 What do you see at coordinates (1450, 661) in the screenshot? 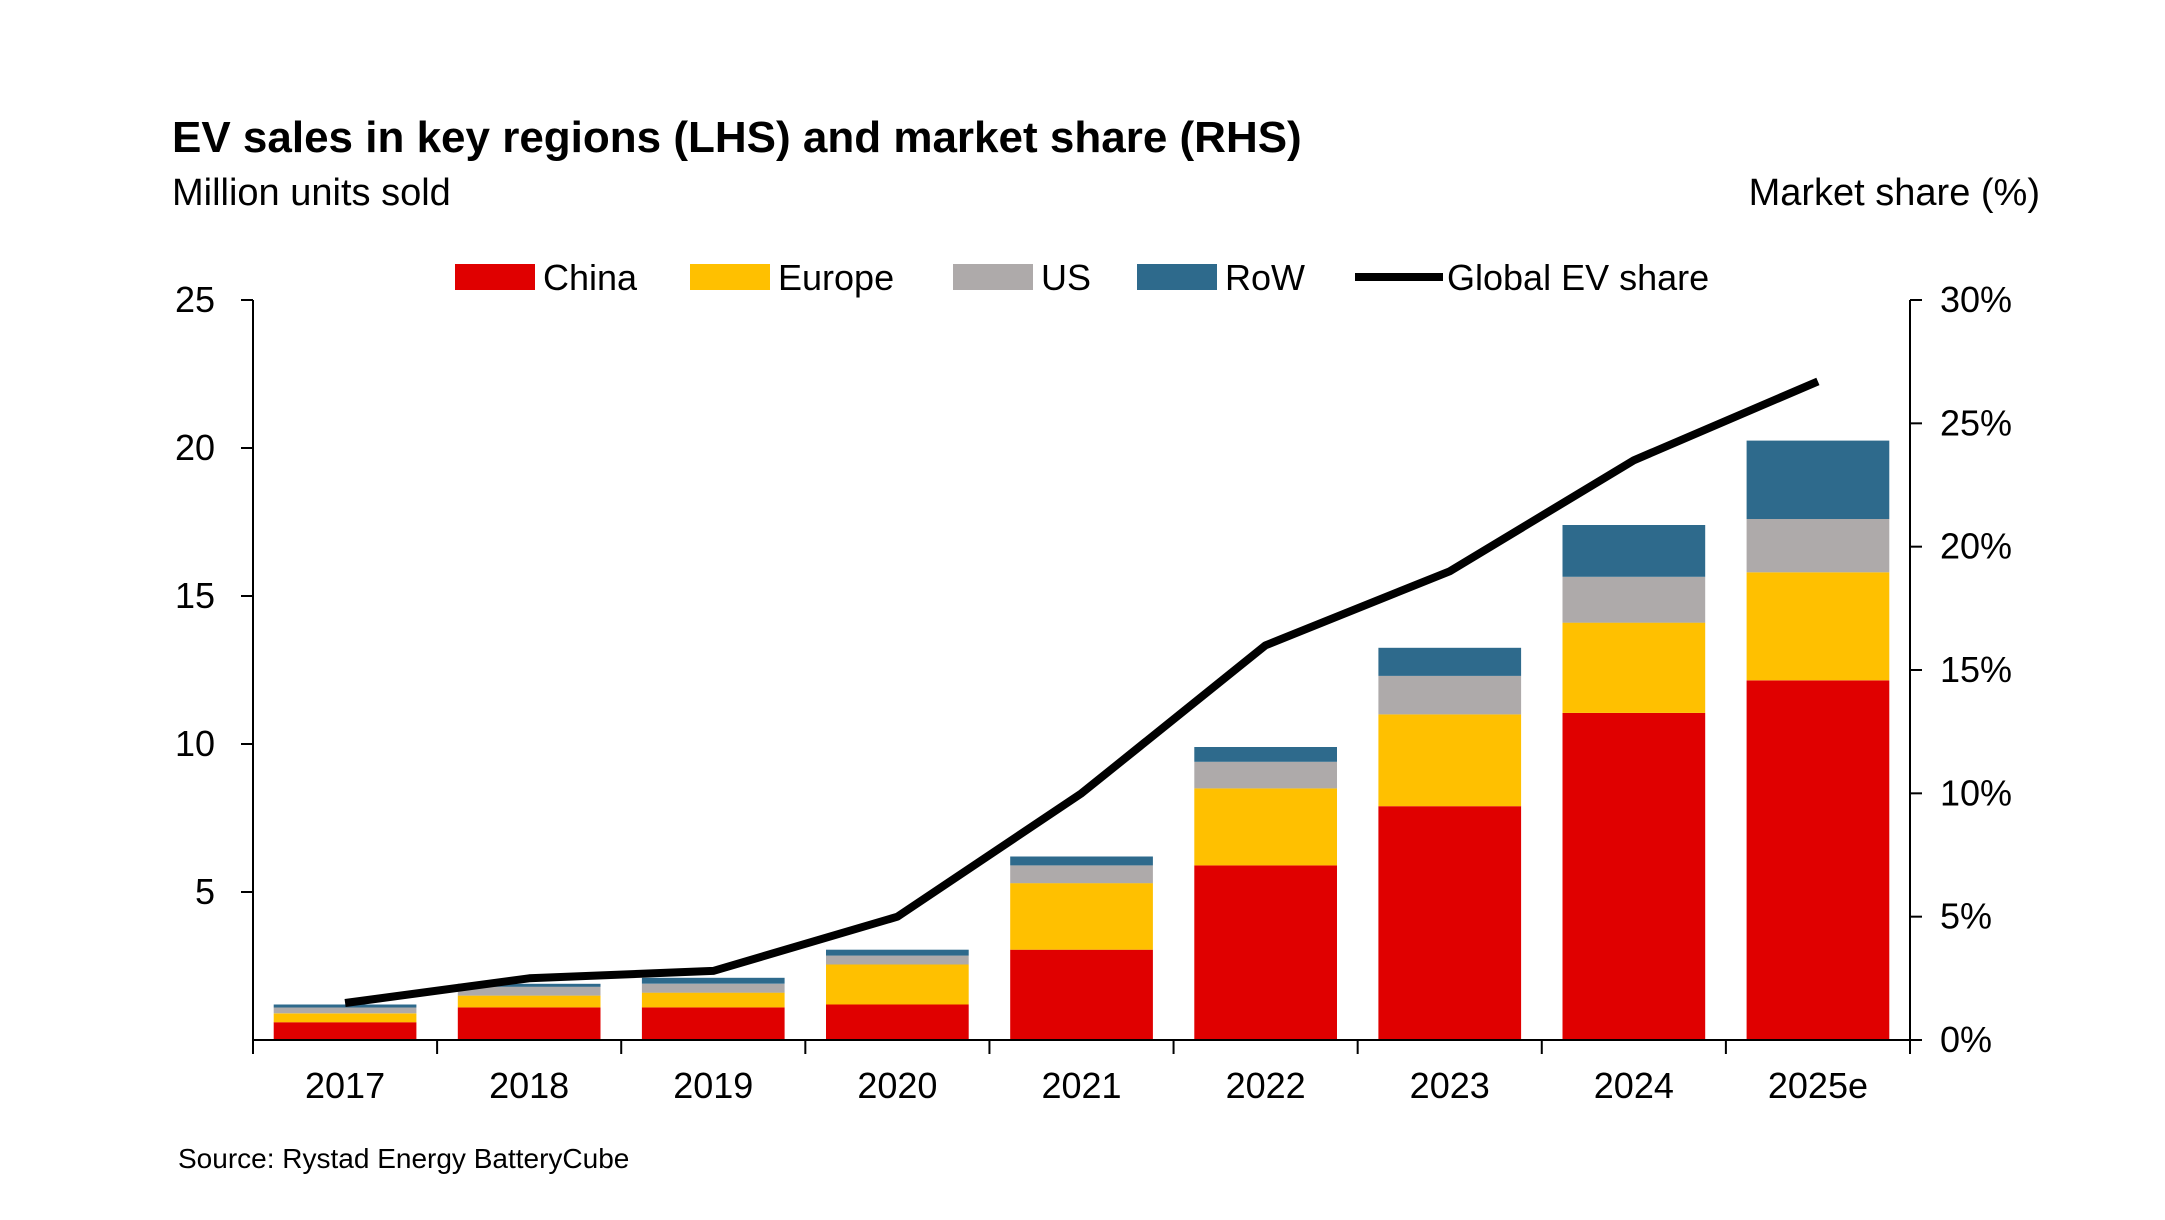
I see `bar-row-2023` at bounding box center [1450, 661].